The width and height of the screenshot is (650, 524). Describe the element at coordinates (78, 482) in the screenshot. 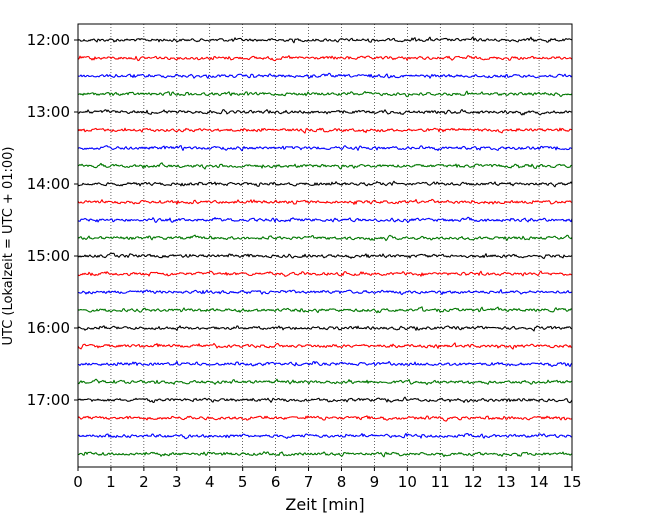

I see `x-tick-label: 0` at that location.